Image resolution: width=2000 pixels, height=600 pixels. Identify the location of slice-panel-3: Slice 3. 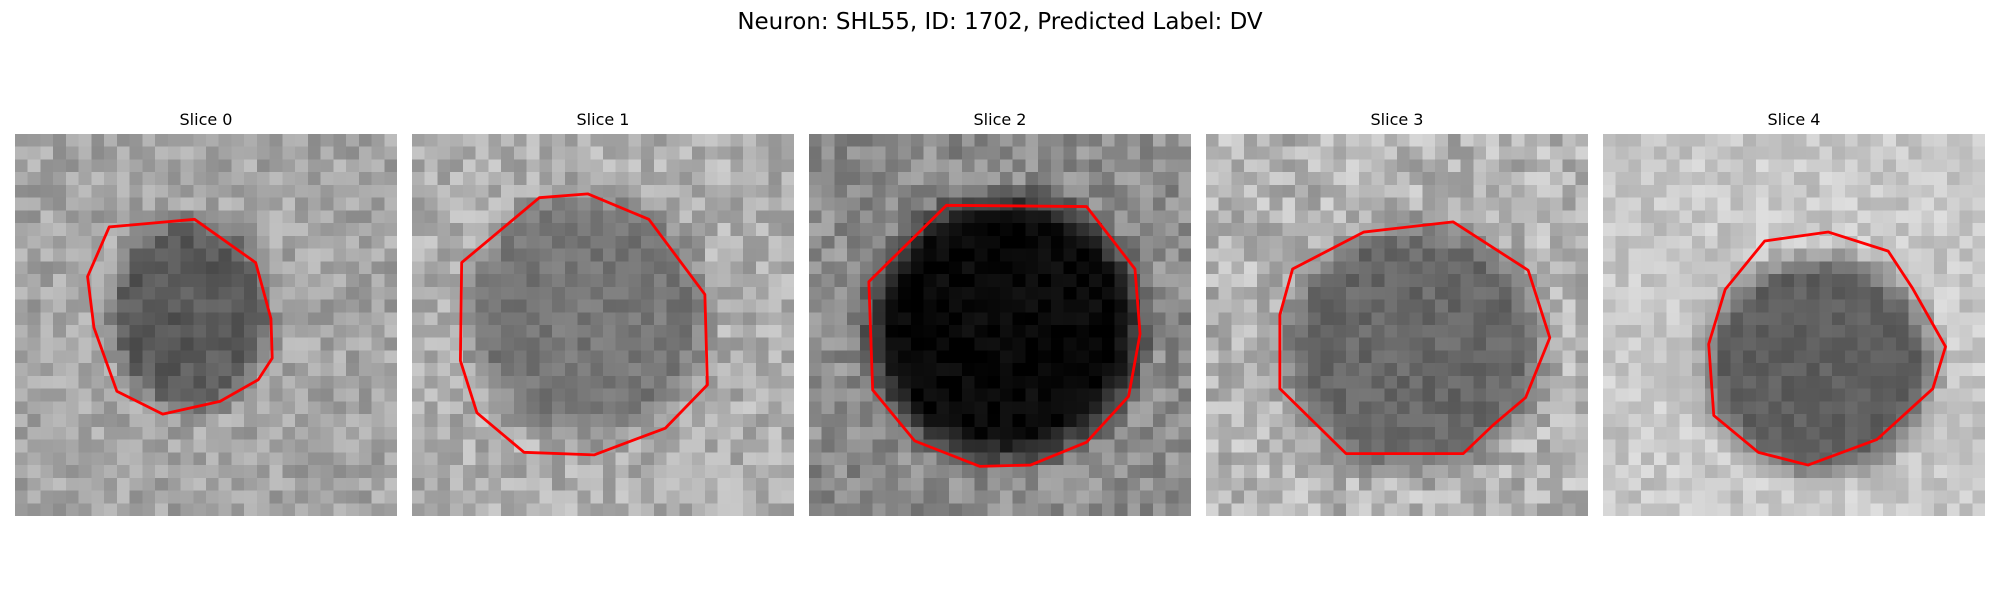
(1397, 315).